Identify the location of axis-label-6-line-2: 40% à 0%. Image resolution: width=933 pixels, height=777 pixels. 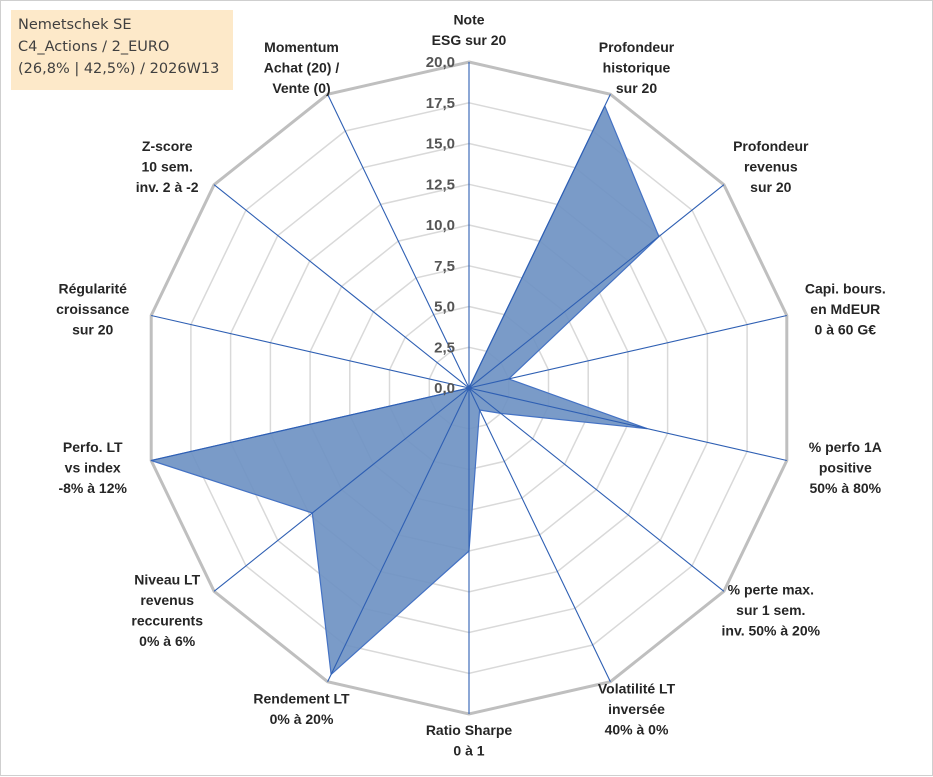
(637, 730).